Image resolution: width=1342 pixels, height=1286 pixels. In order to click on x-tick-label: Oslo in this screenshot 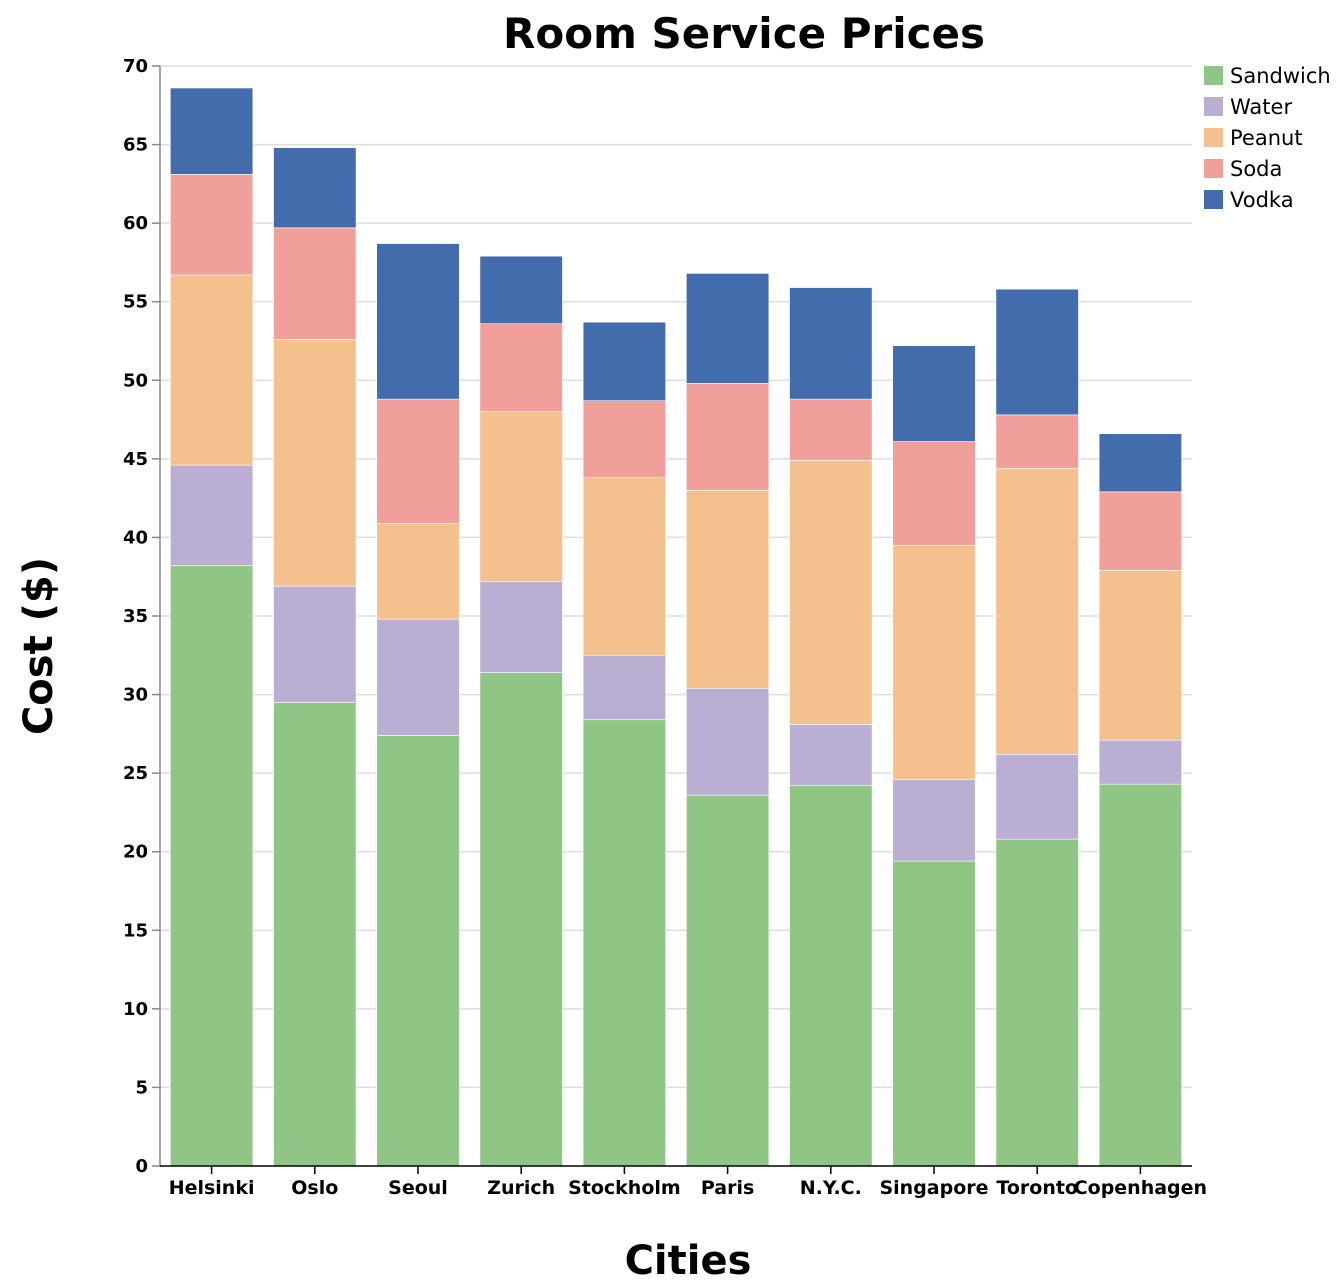, I will do `click(314, 1188)`.